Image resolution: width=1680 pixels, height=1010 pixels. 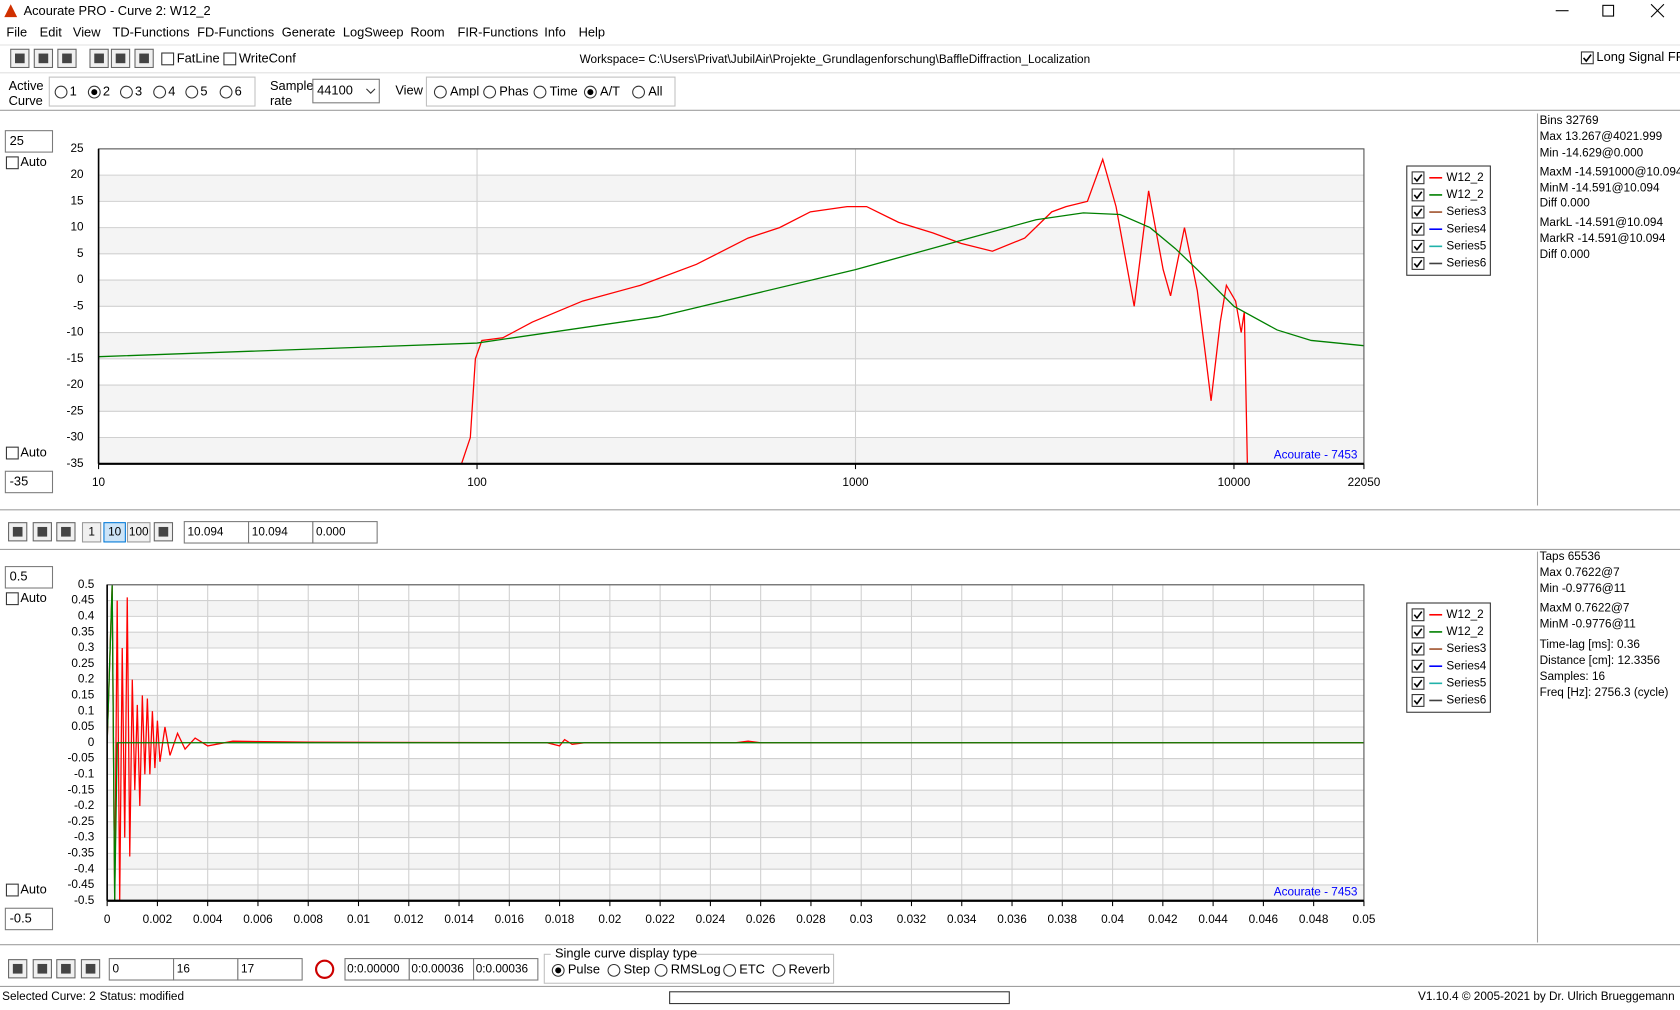 I want to click on x-tick-label: 0.048, so click(x=1314, y=919).